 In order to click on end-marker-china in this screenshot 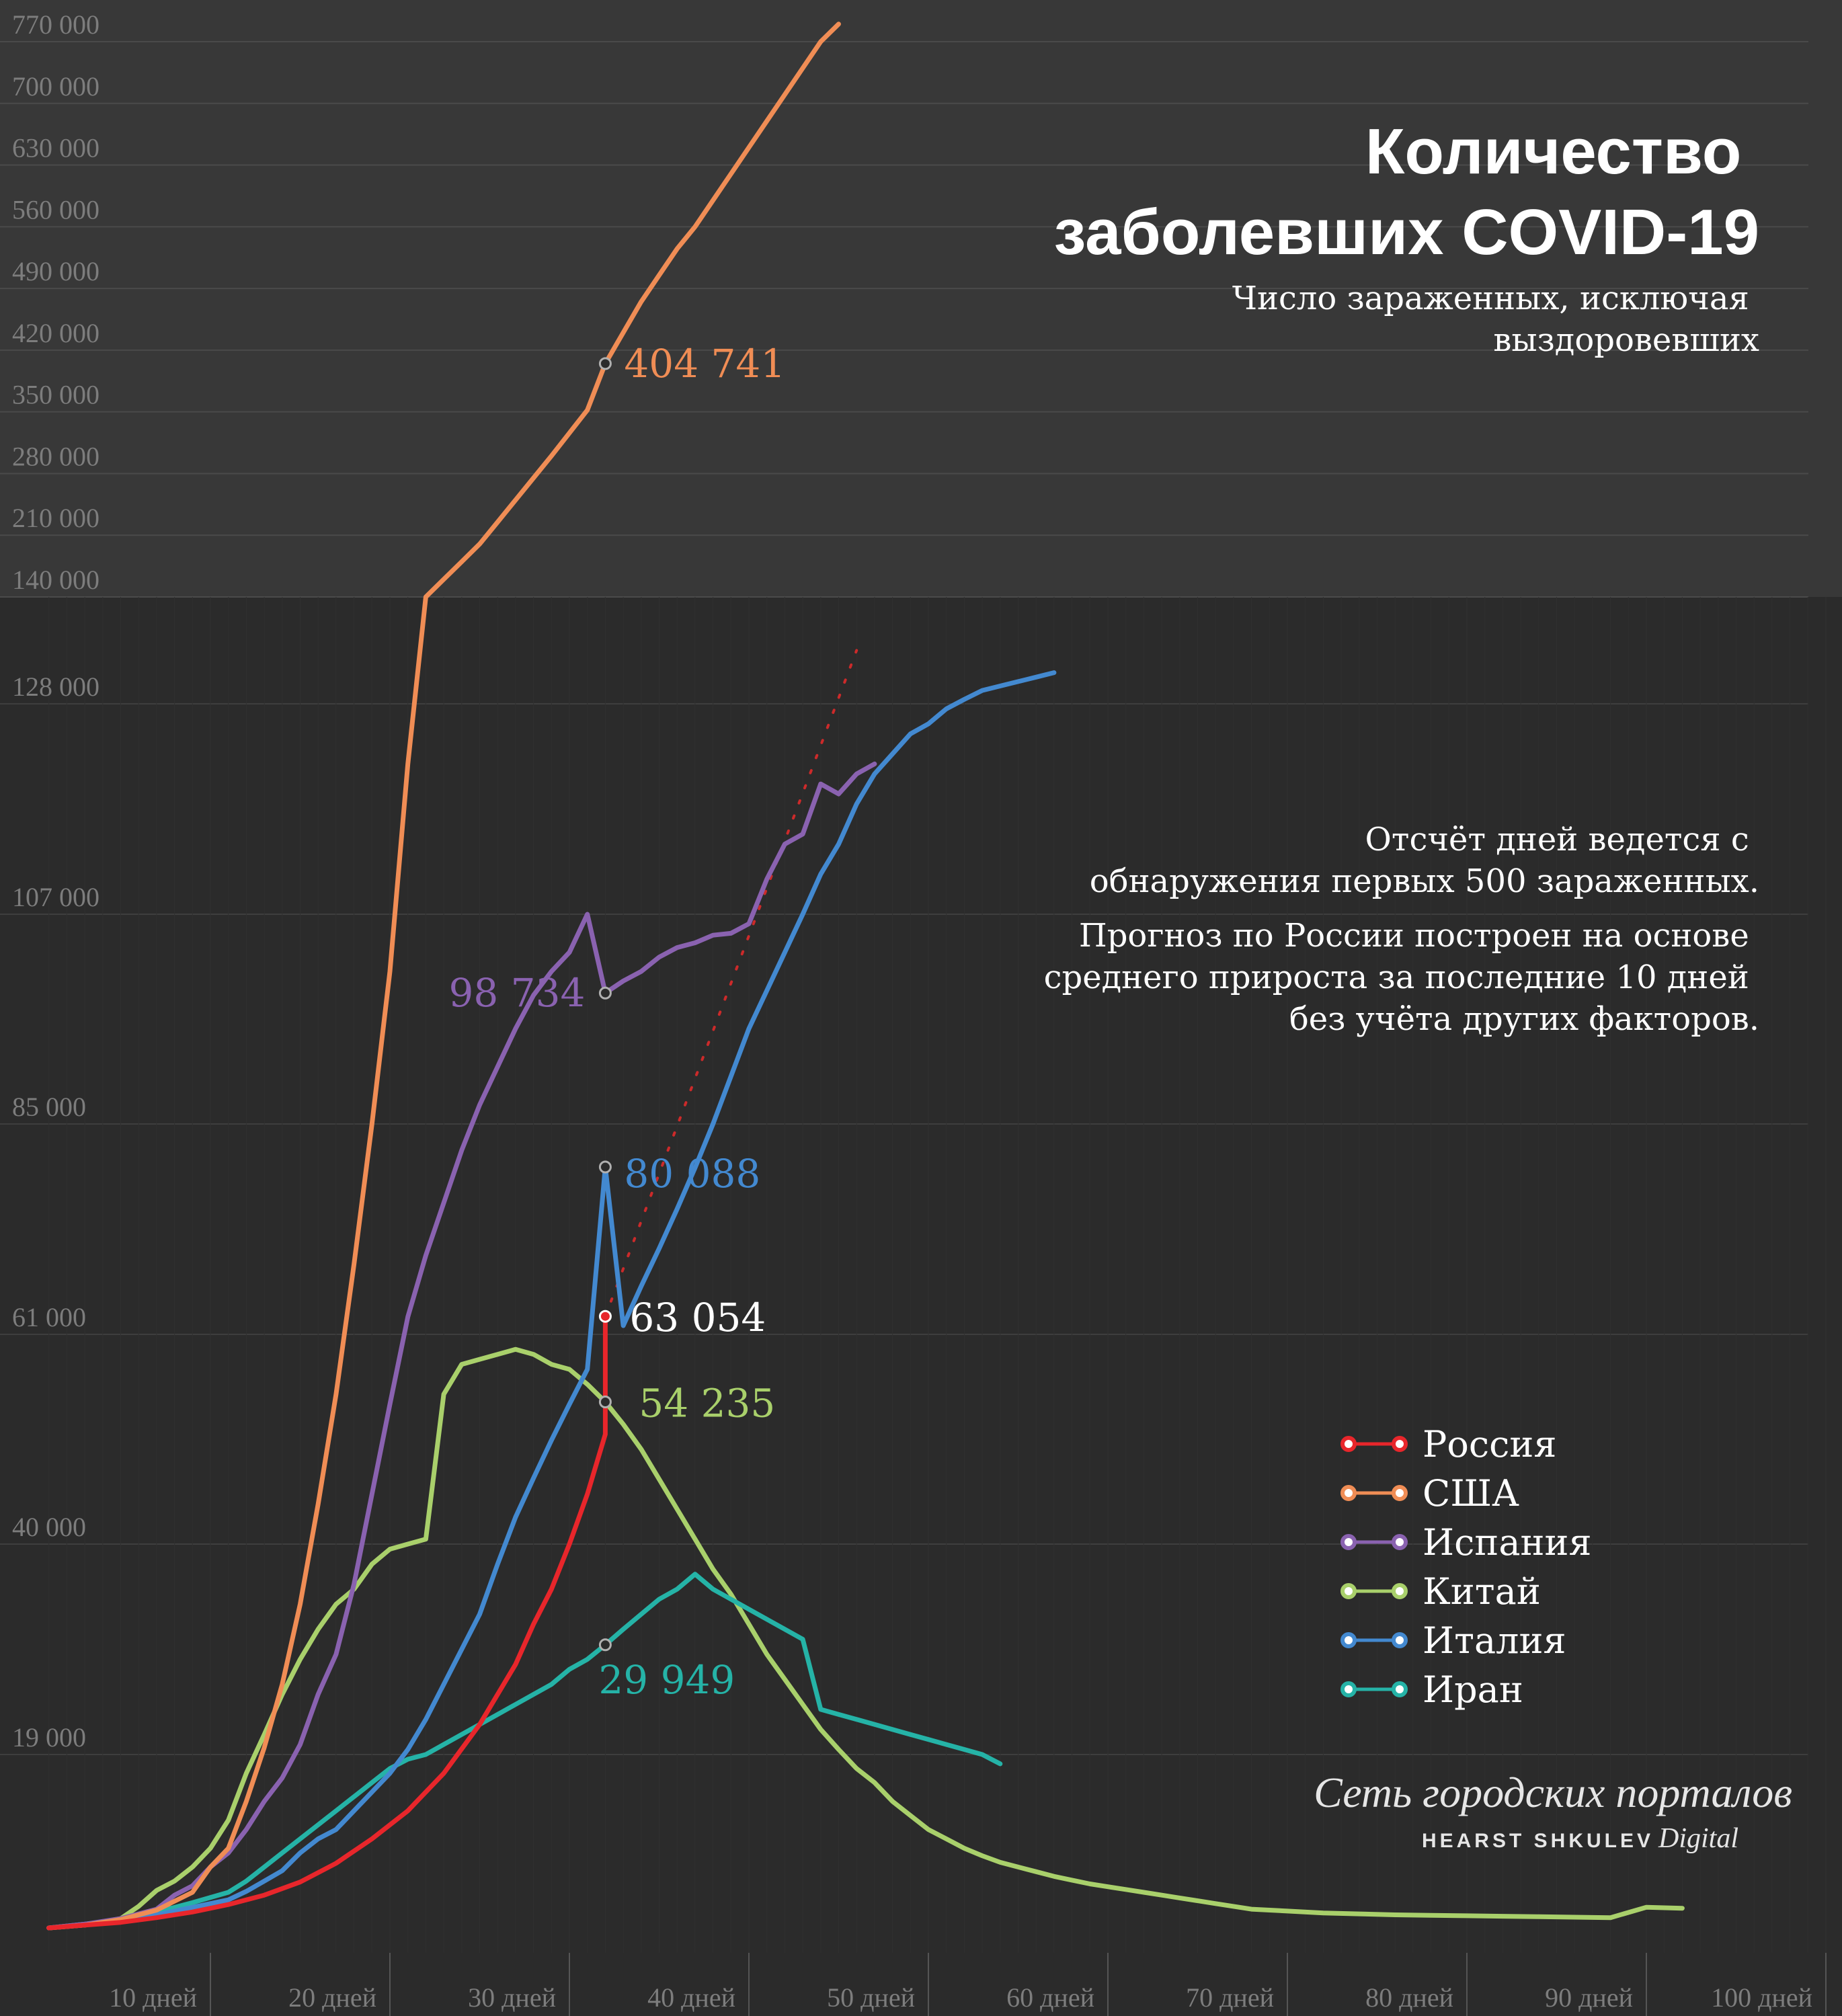, I will do `click(605, 1402)`.